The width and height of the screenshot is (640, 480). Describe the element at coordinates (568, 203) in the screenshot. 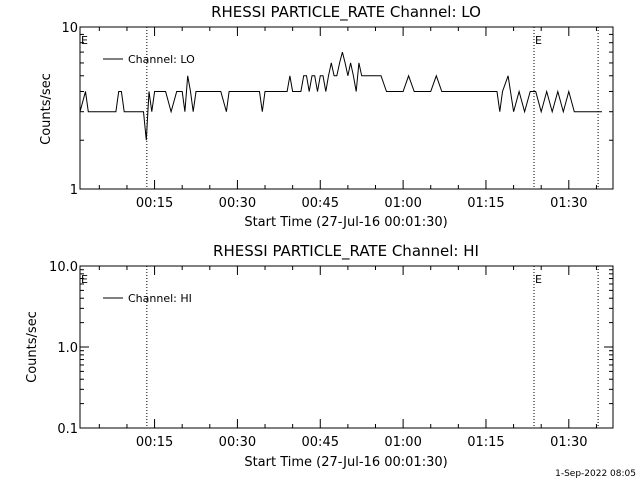

I see `panel-lo-xtick-label: 01:30` at that location.